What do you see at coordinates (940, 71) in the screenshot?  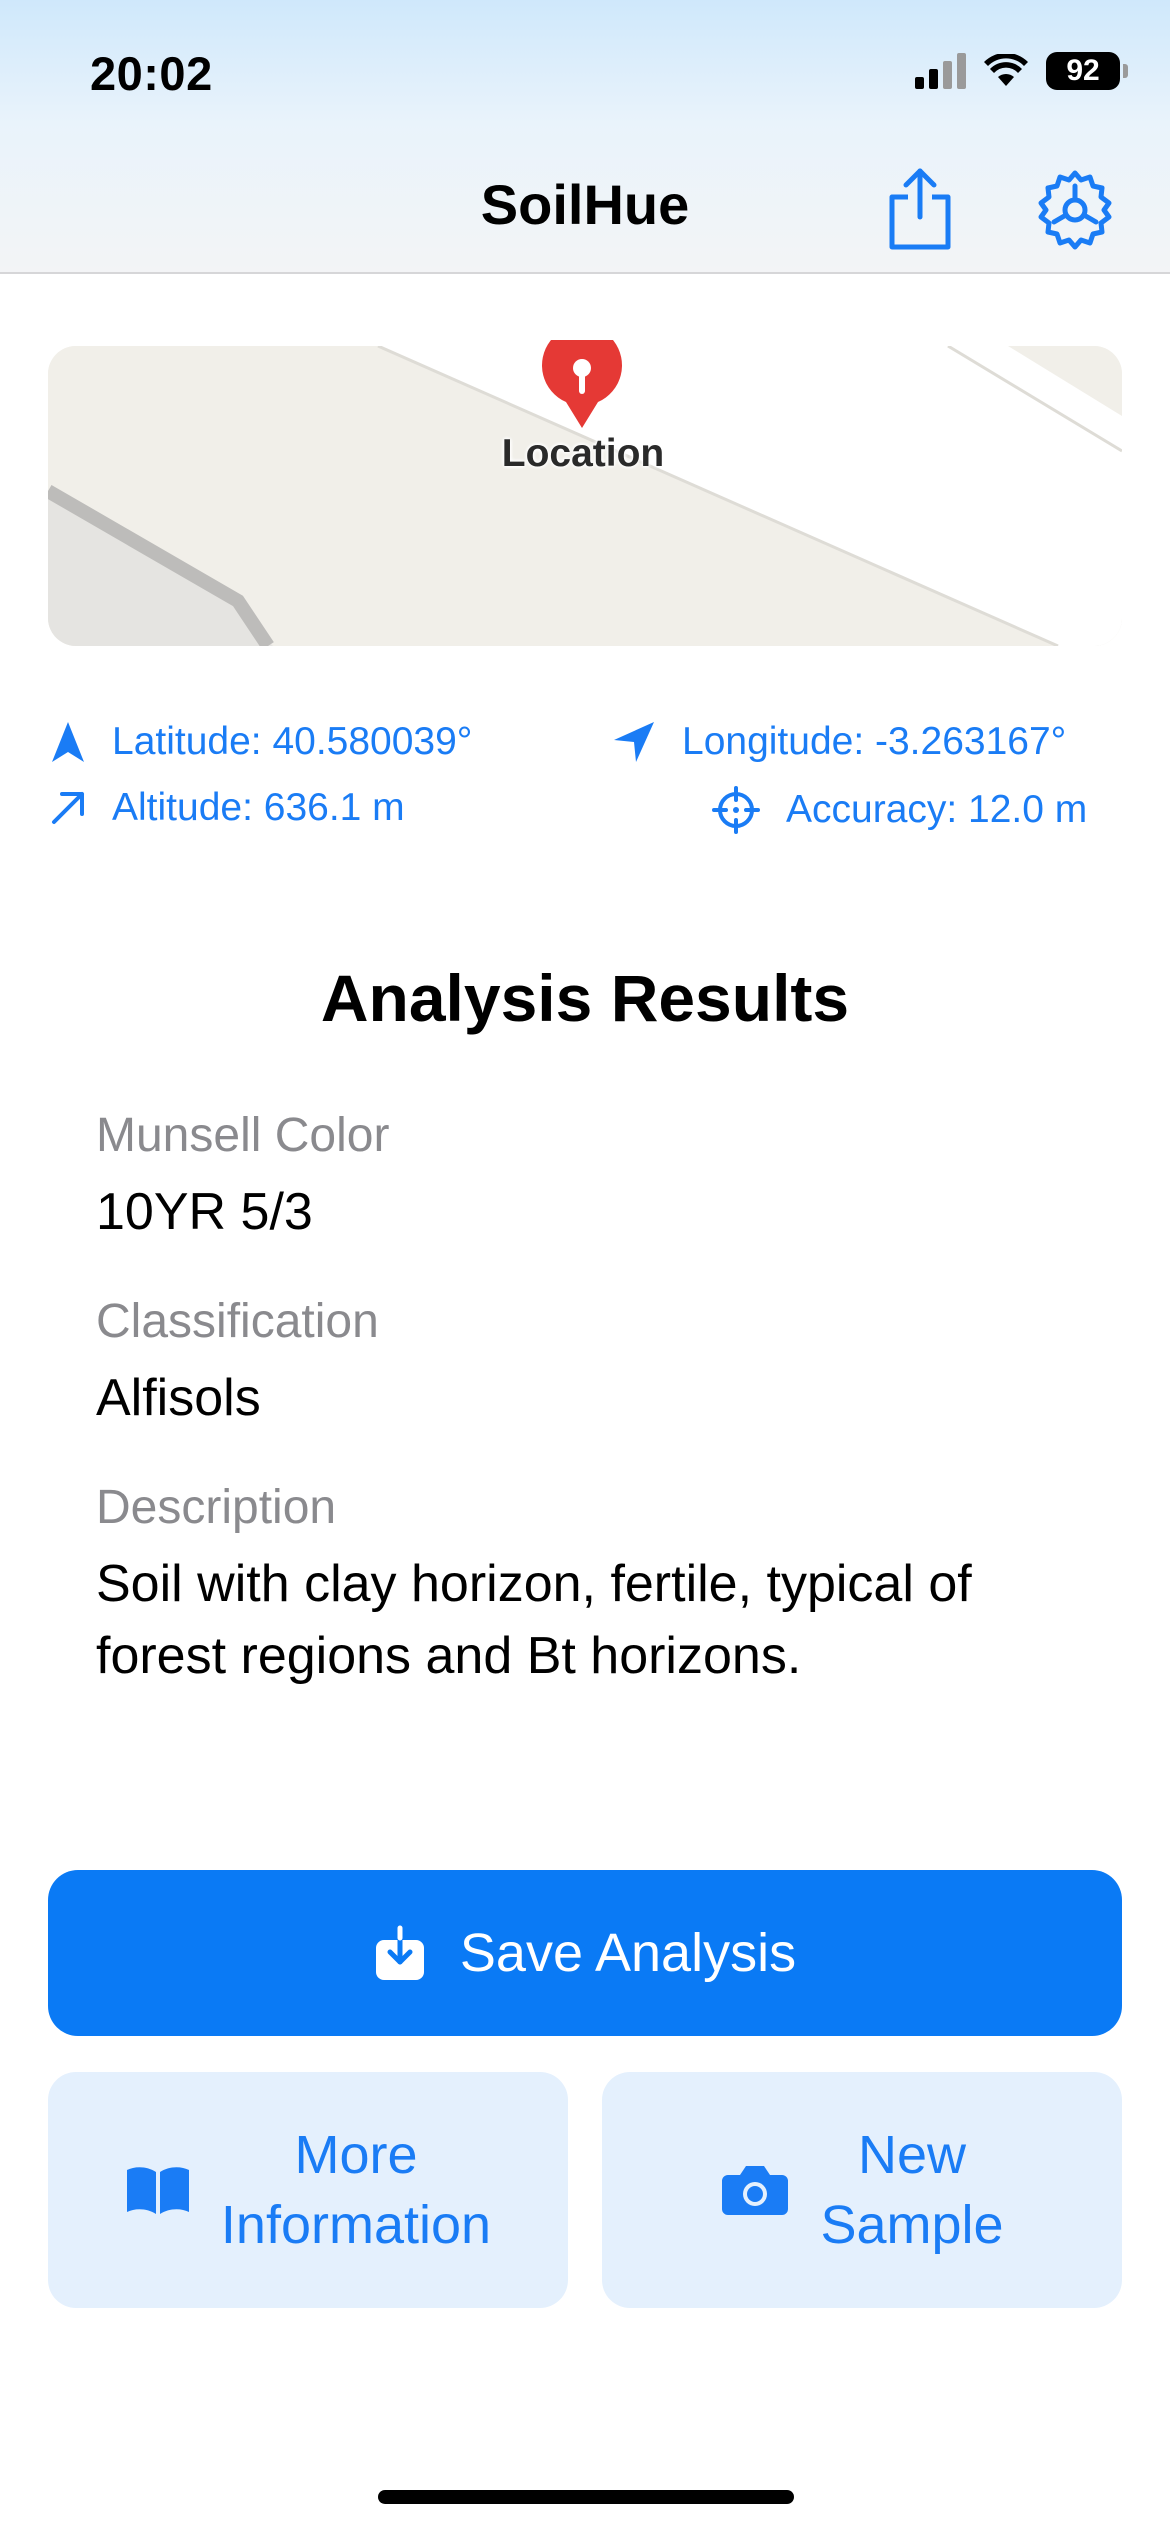 I see `signal-icon` at bounding box center [940, 71].